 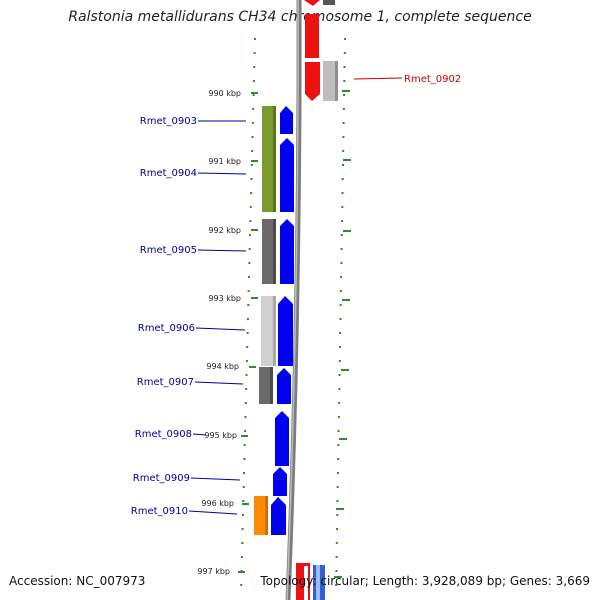 I want to click on tick-label: 996 kbp, so click(x=217, y=503).